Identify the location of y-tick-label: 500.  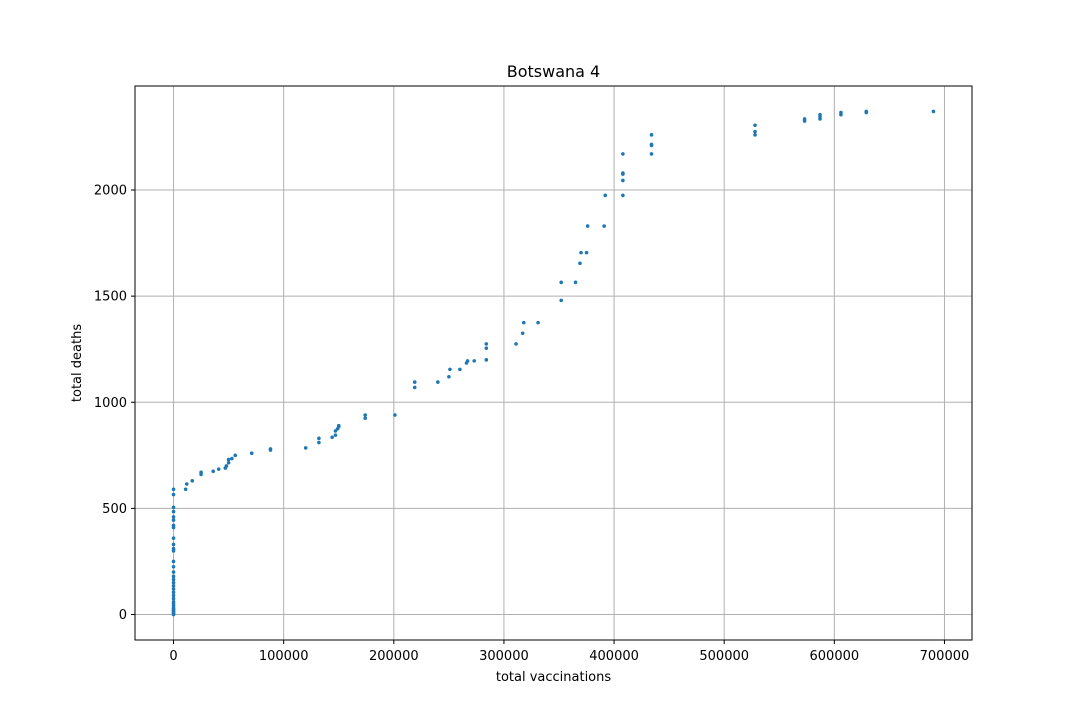
(114, 509).